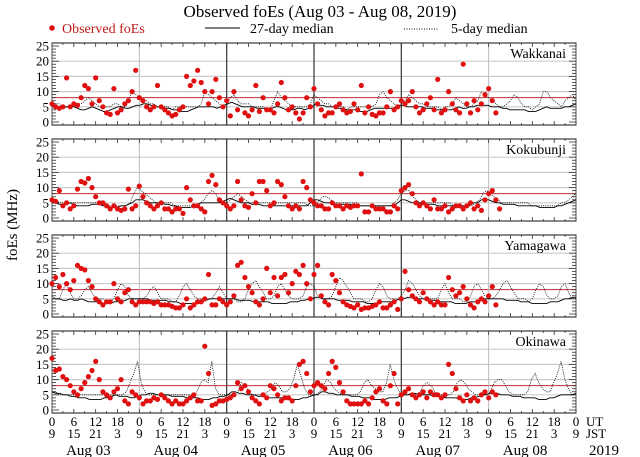 This screenshot has width=640, height=457. What do you see at coordinates (42, 91) in the screenshot?
I see `y-tick-label: 10` at bounding box center [42, 91].